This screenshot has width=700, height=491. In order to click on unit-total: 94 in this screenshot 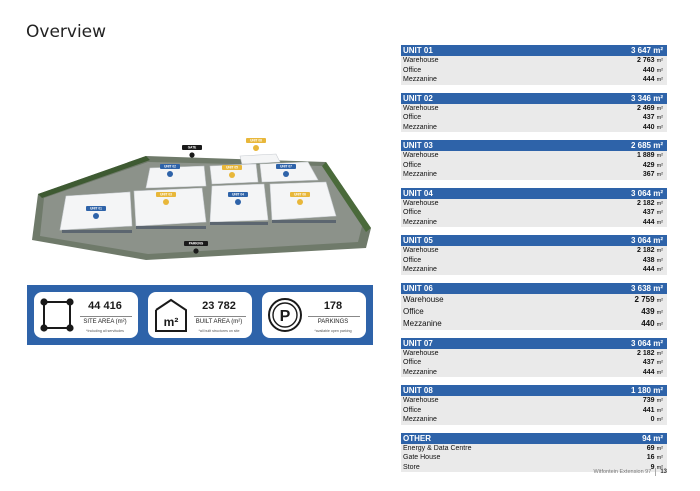, I will do `click(646, 438)`.